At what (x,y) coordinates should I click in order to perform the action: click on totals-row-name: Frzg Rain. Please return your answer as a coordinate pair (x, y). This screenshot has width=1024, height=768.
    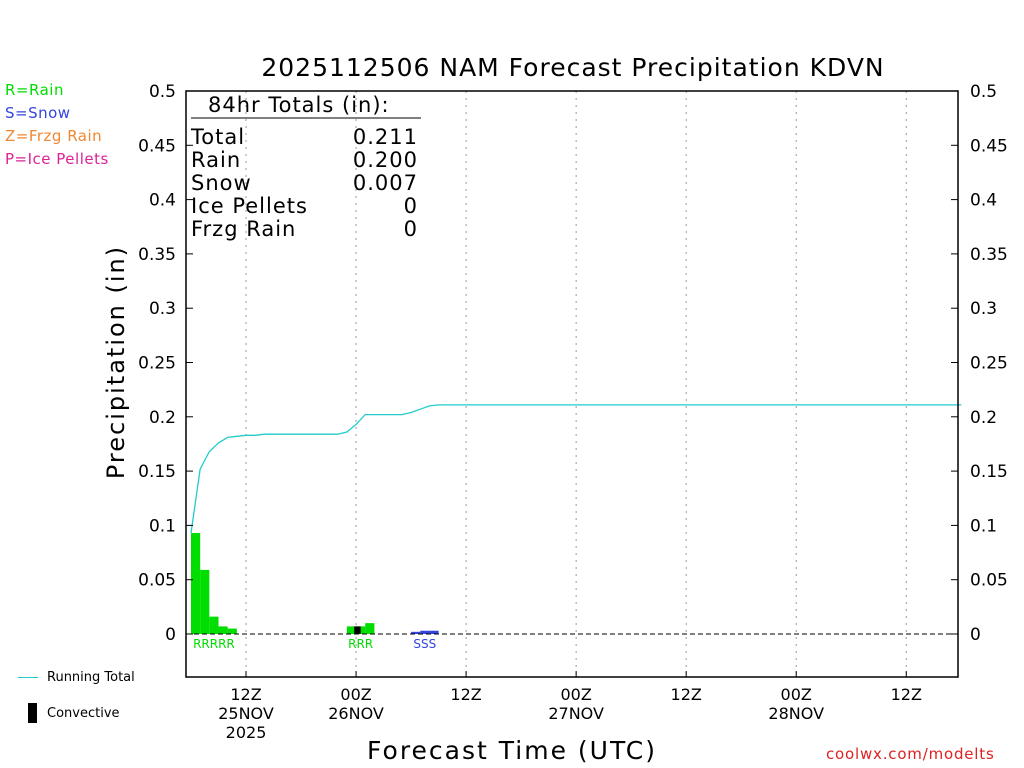
    Looking at the image, I should click on (243, 229).